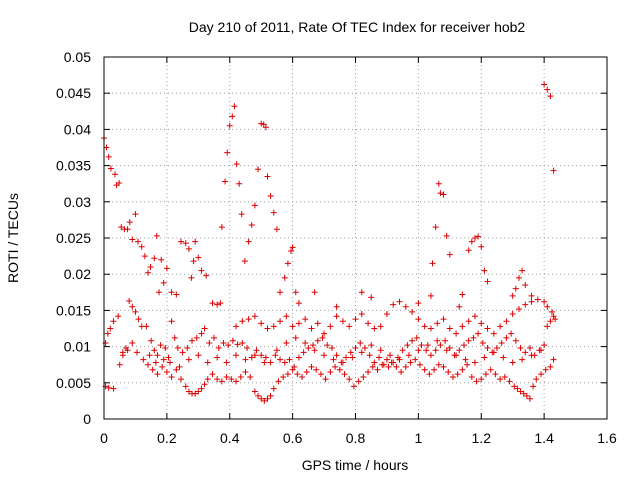 Image resolution: width=640 pixels, height=480 pixels. What do you see at coordinates (355, 465) in the screenshot?
I see `x-axis-title: GPS time / hours` at bounding box center [355, 465].